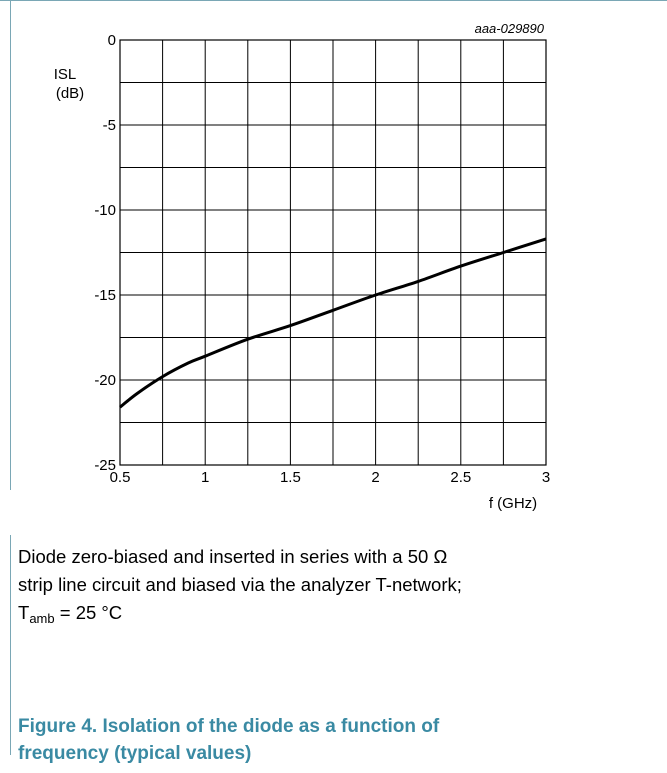  What do you see at coordinates (375, 477) in the screenshot?
I see `x-tick-label: 2` at bounding box center [375, 477].